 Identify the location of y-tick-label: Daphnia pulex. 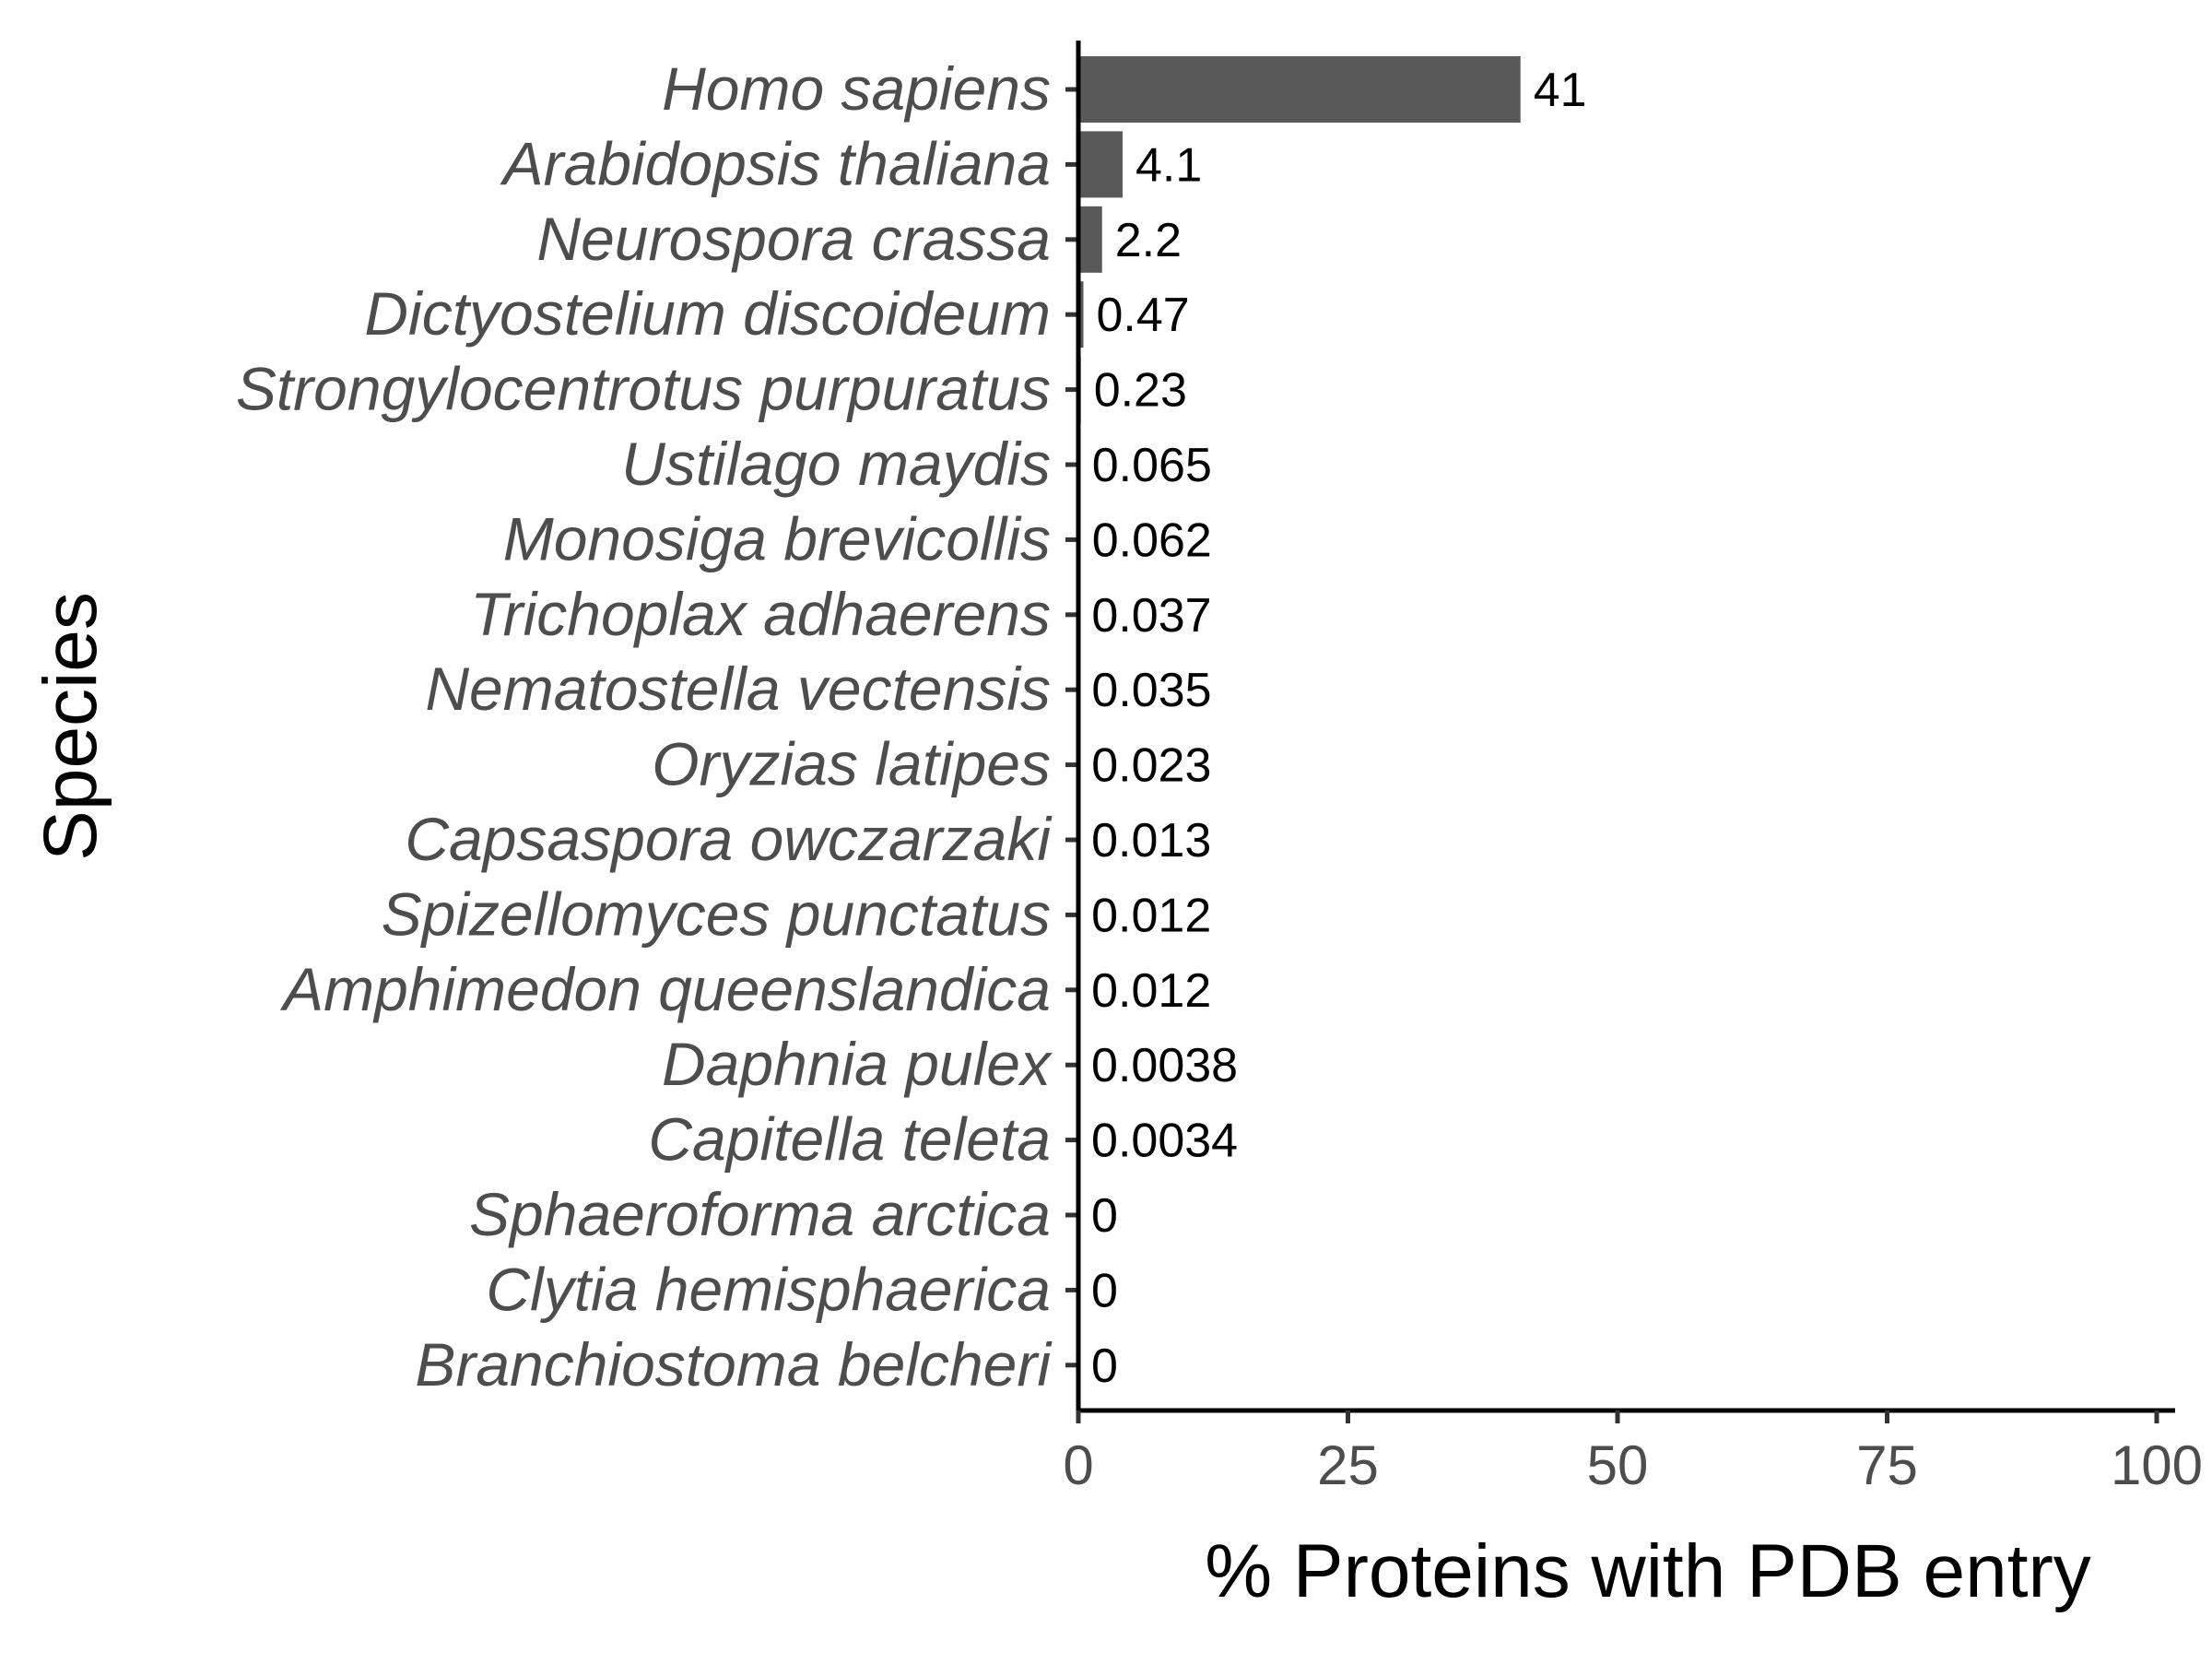
(857, 1064).